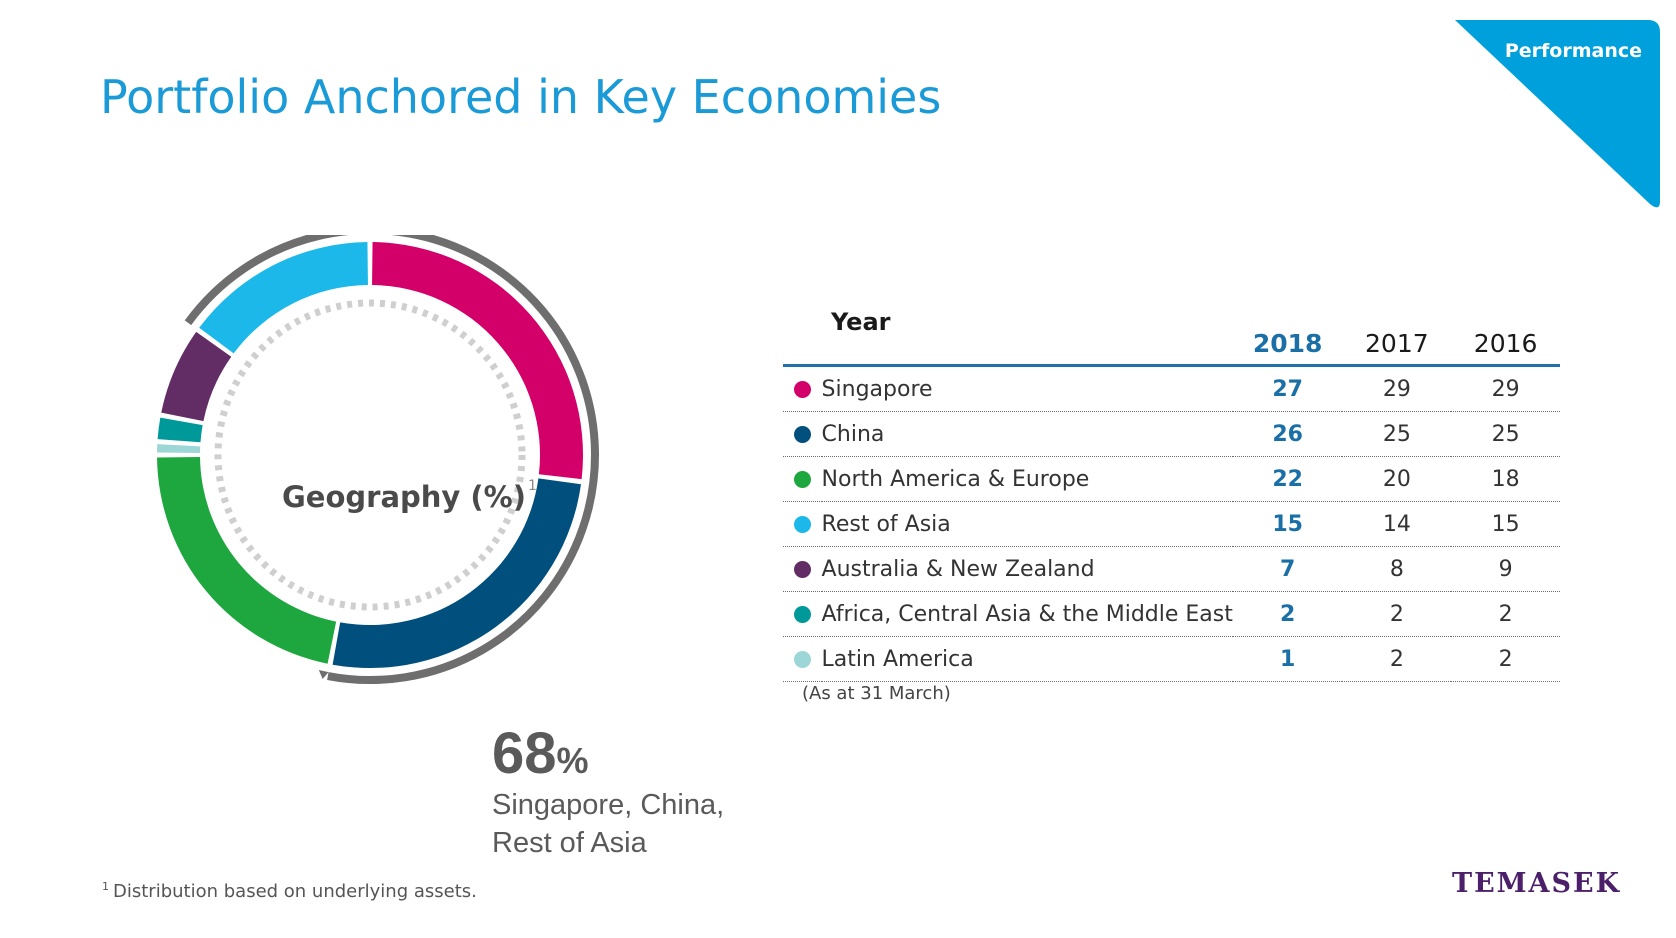 This screenshot has height=938, width=1676. I want to click on table-row: North America & Europe 22 20 18, so click(1171, 479).